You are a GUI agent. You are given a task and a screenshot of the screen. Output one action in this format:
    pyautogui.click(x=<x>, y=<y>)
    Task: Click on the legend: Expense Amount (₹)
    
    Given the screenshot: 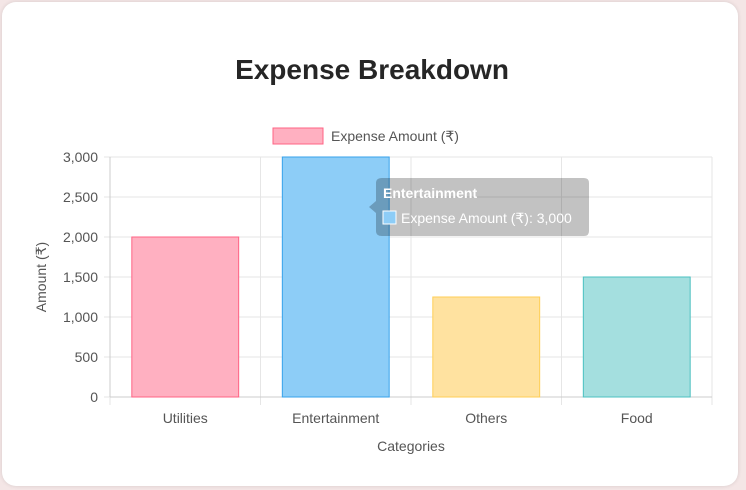 What is the action you would take?
    pyautogui.click(x=365, y=136)
    